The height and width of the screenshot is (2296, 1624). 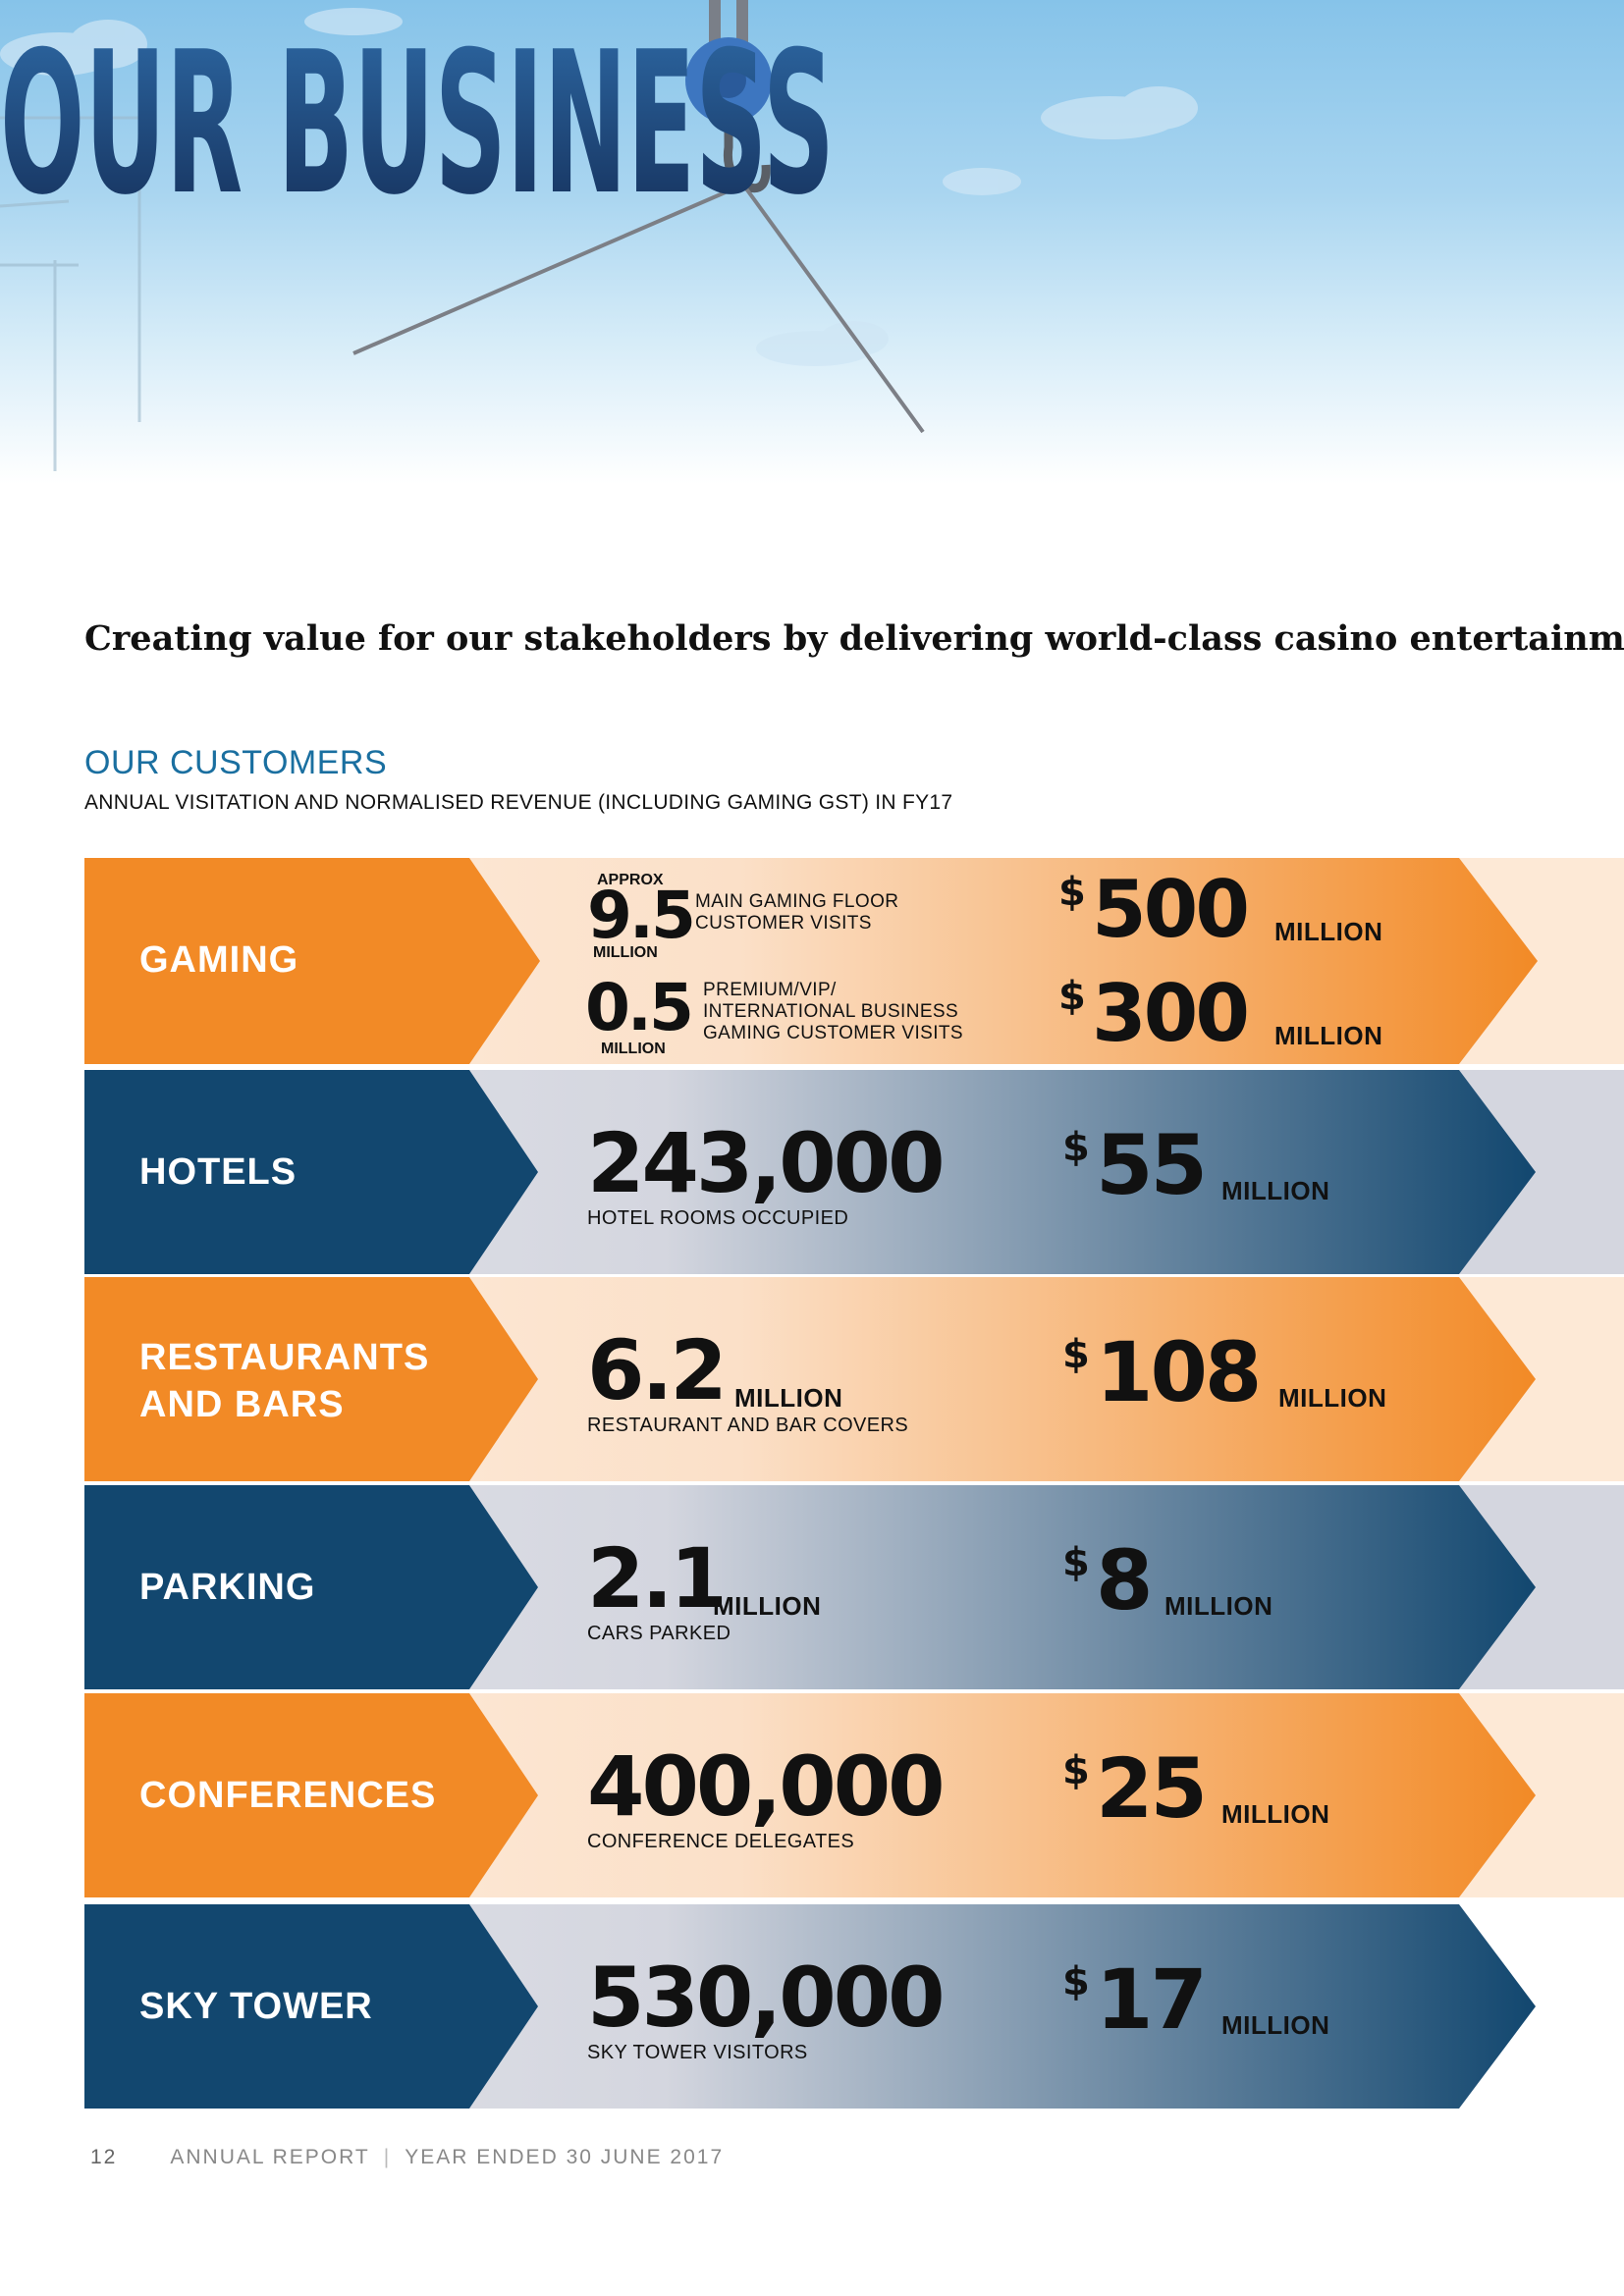 I want to click on visitation-caption: CONFERENCE DELEGATES, so click(x=721, y=1842).